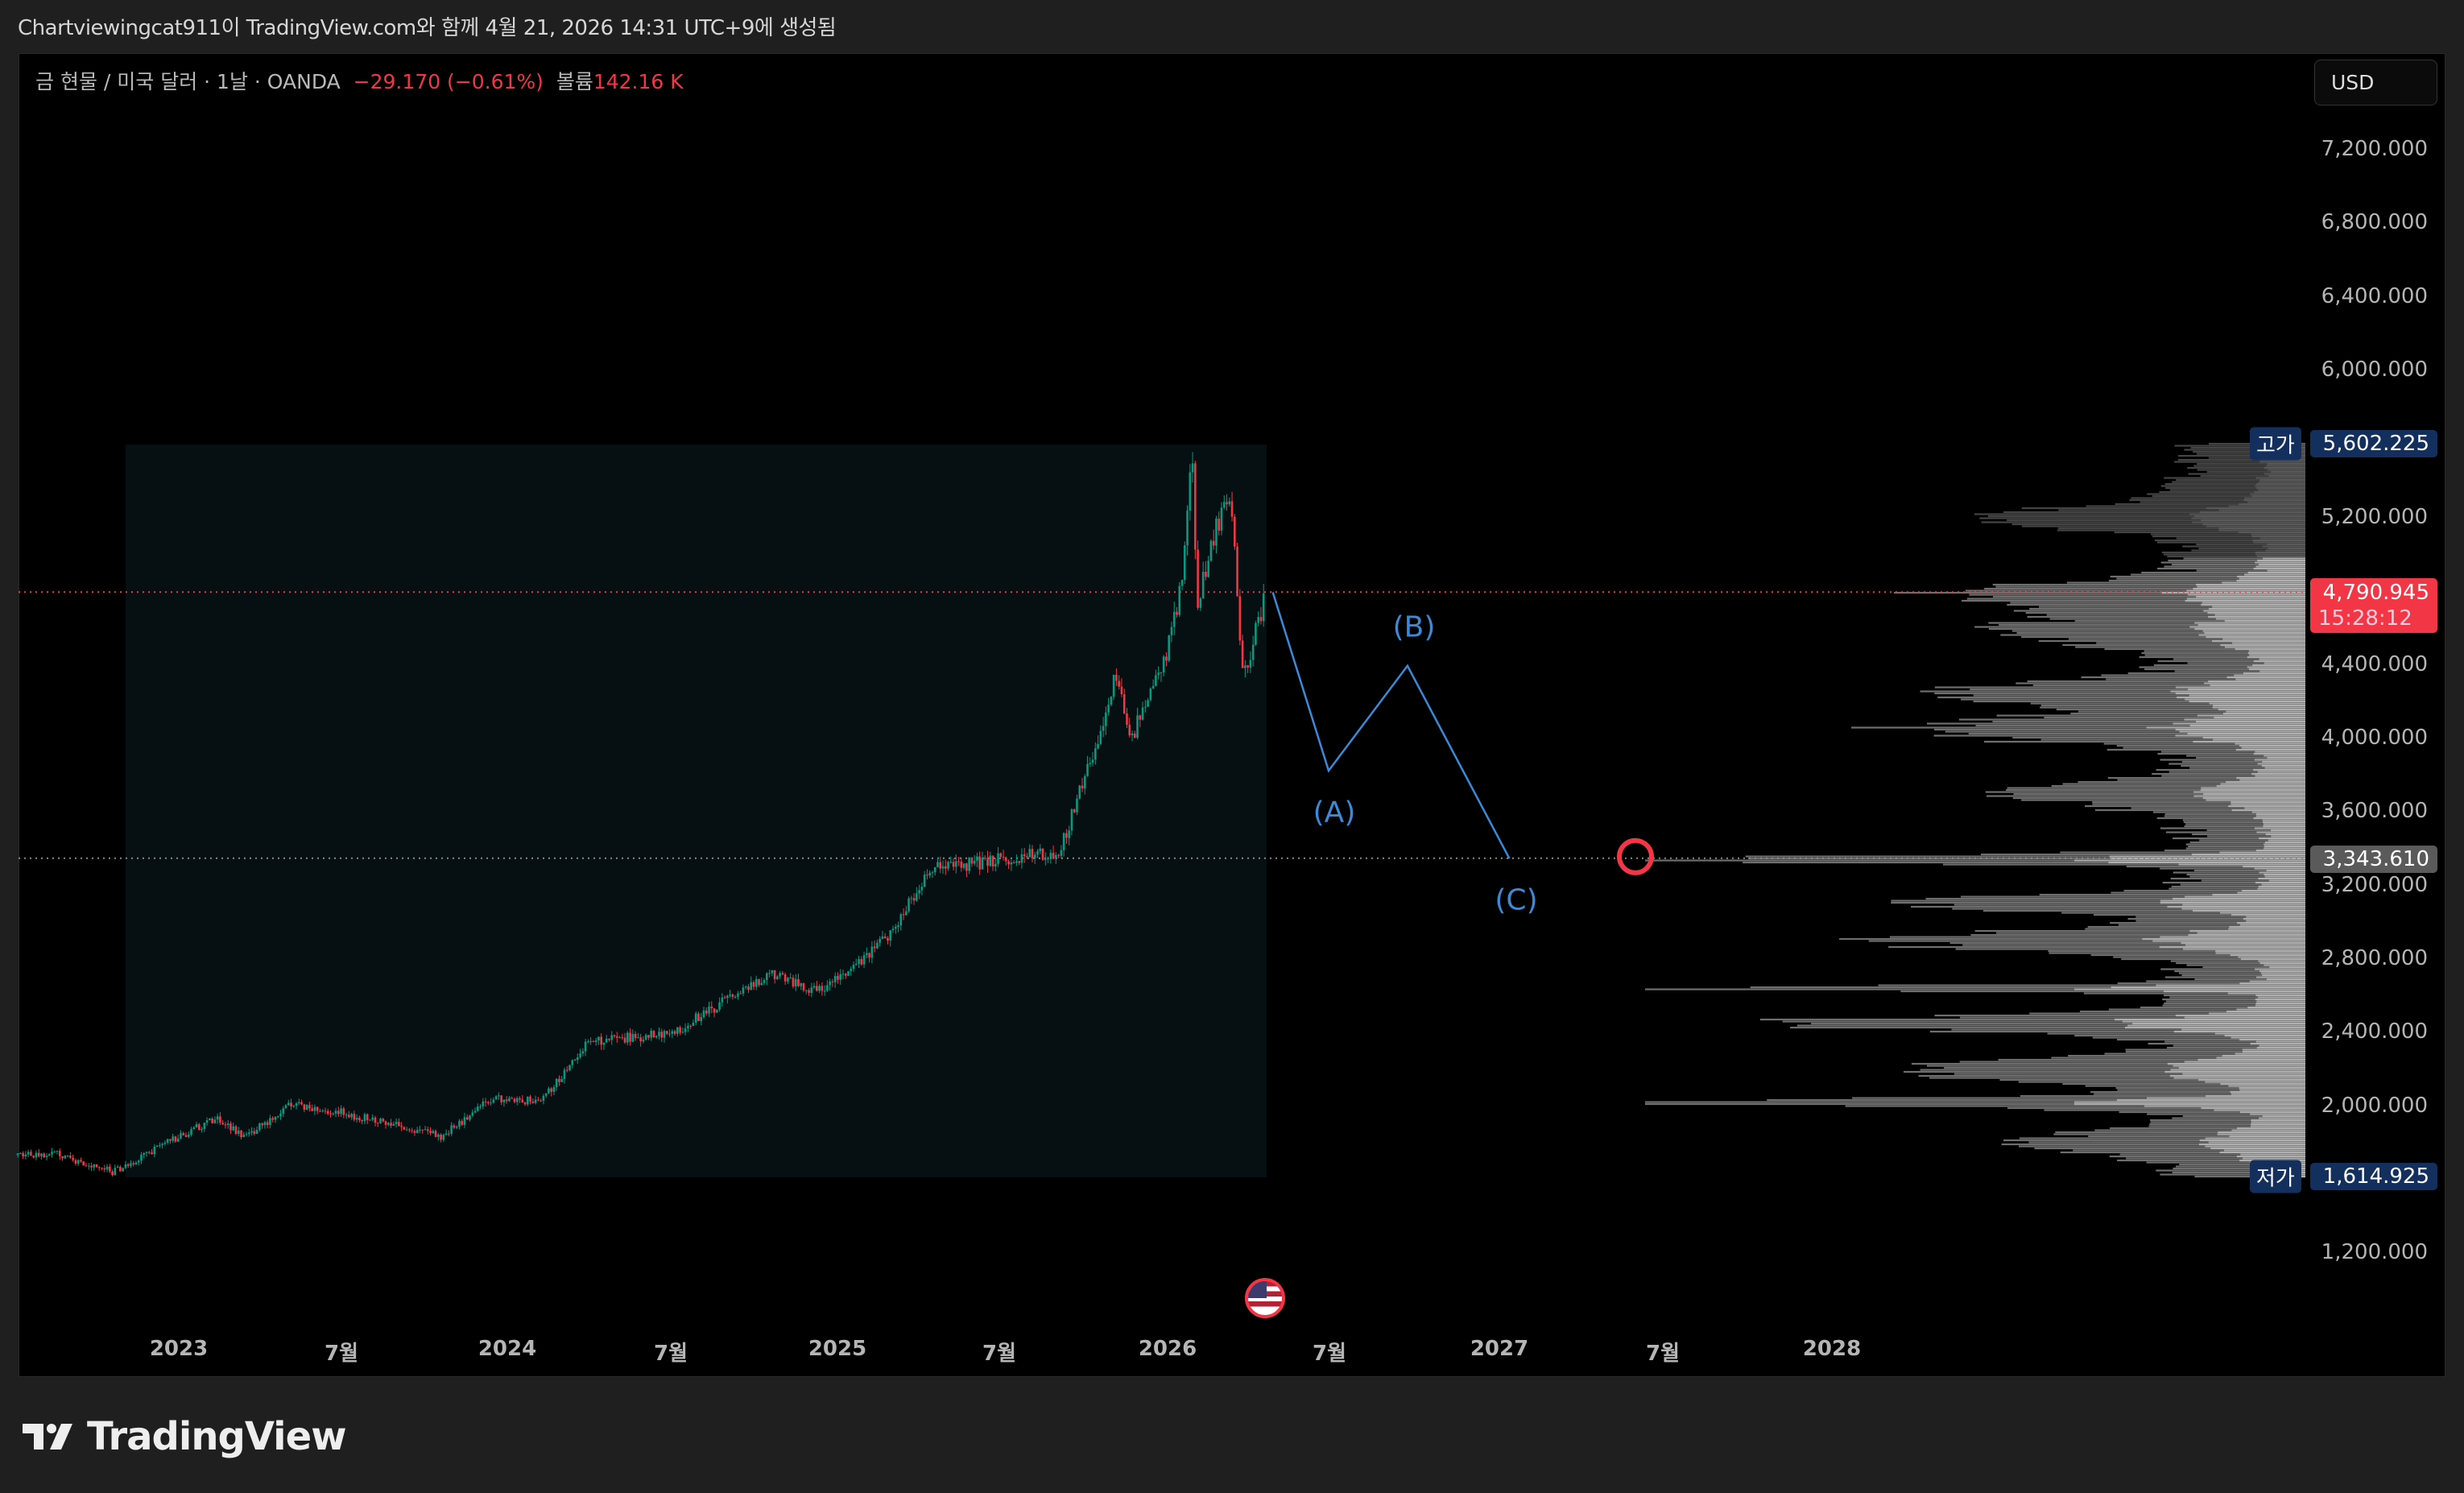 The height and width of the screenshot is (1493, 2464). I want to click on tradingview-logo: TradingView, so click(185, 1436).